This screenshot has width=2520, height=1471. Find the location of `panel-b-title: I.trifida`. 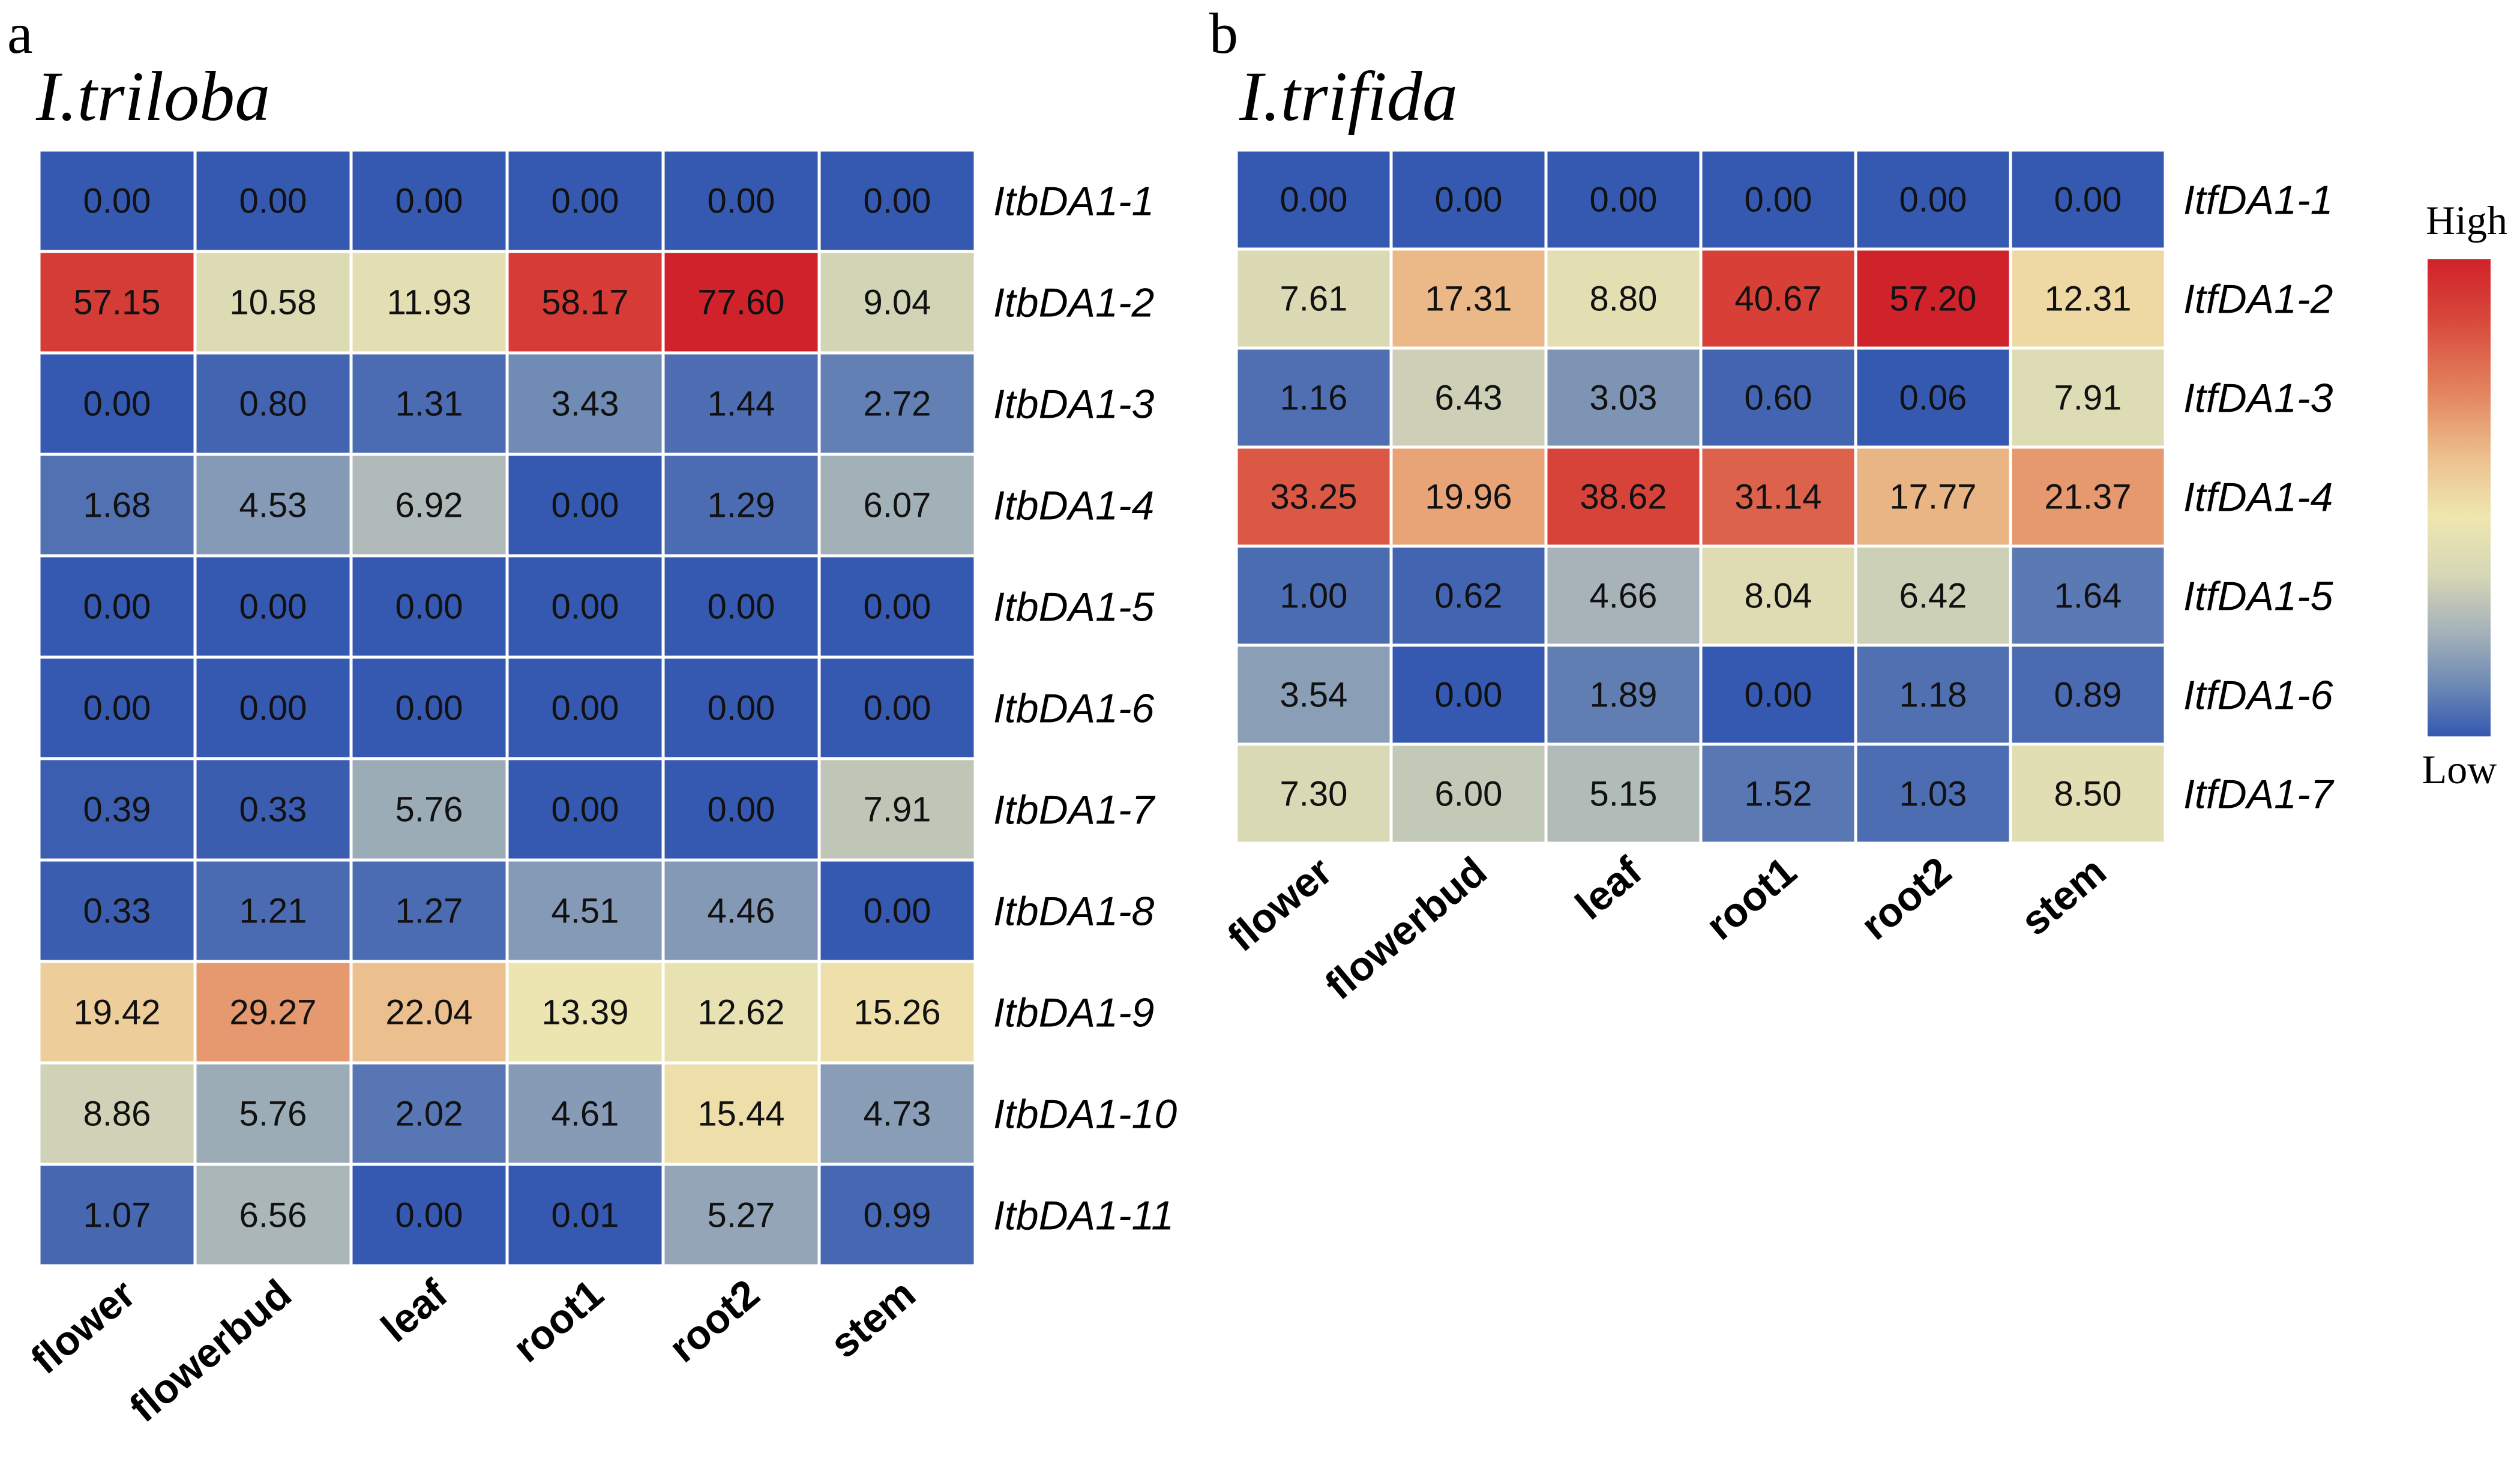

panel-b-title: I.trifida is located at coordinates (1348, 97).